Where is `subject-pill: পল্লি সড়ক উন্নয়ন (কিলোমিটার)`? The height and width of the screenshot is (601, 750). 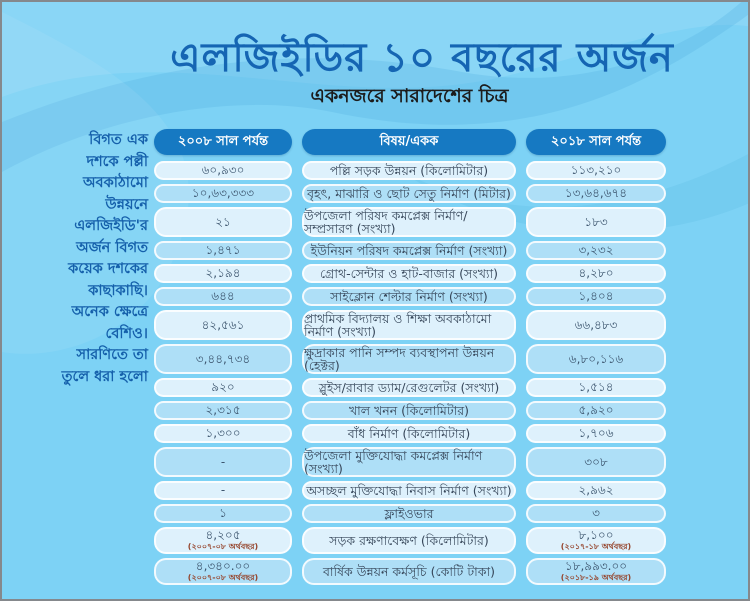 subject-pill: পল্লি সড়ক উন্নয়ন (কিলোমিটার) is located at coordinates (409, 170).